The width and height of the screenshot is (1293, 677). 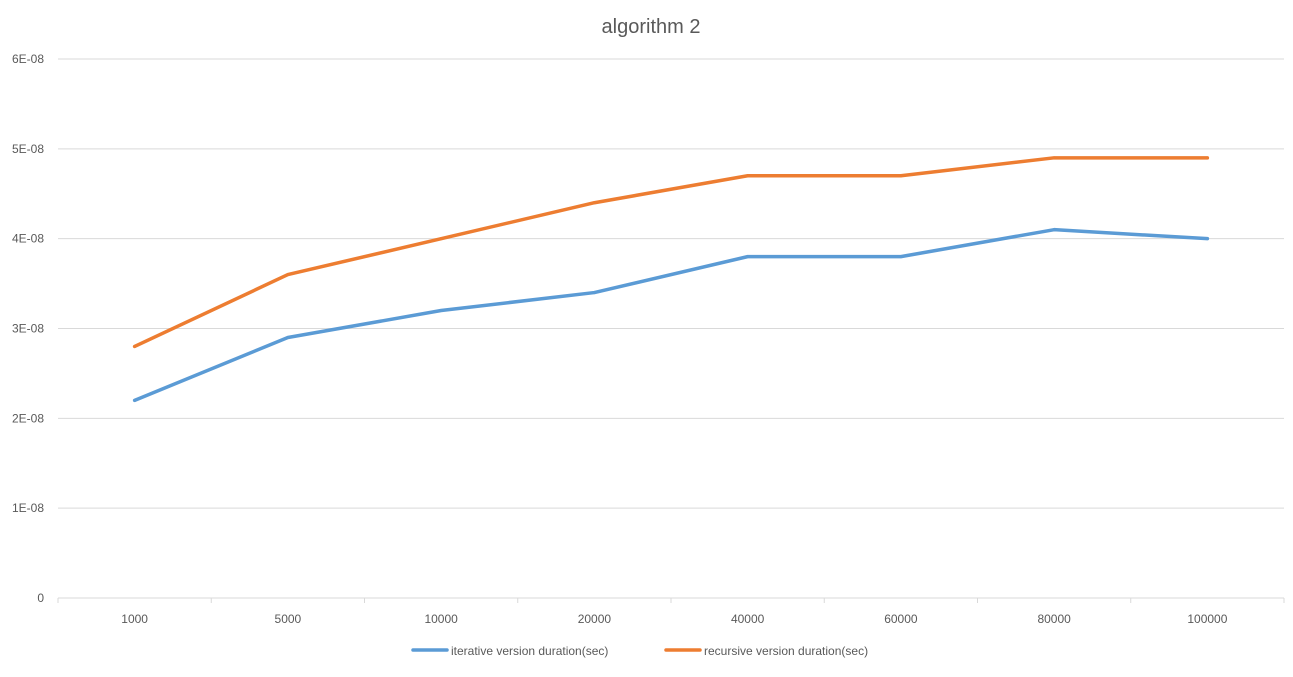 What do you see at coordinates (288, 619) in the screenshot?
I see `x-tick-label: 5000` at bounding box center [288, 619].